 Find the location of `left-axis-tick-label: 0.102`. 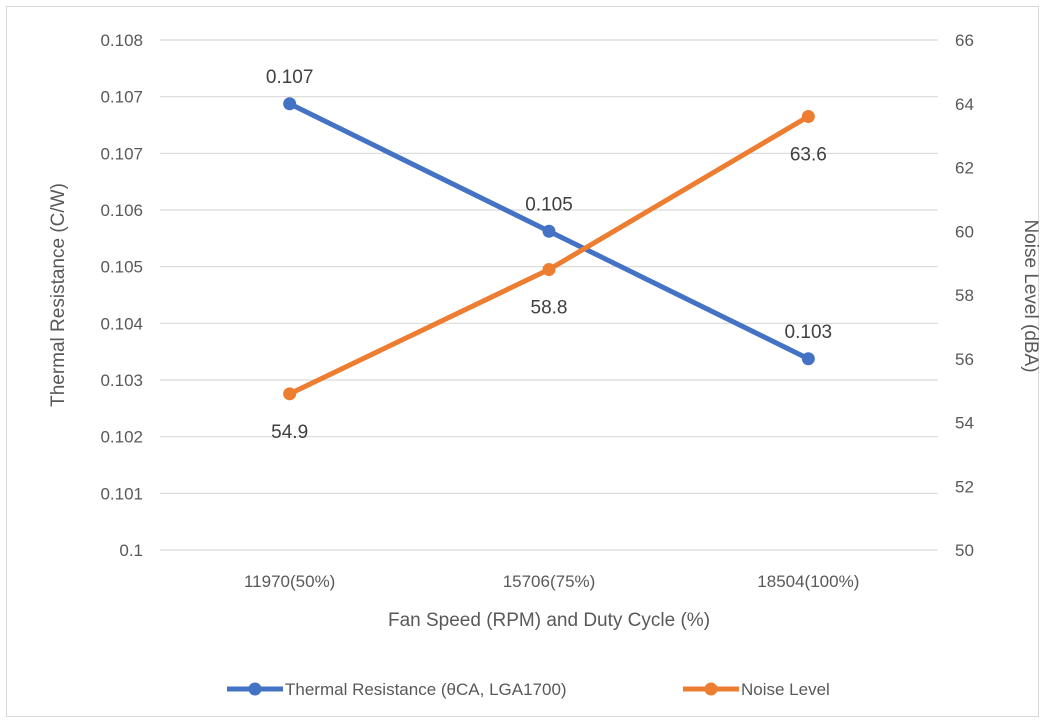

left-axis-tick-label: 0.102 is located at coordinates (121, 437).